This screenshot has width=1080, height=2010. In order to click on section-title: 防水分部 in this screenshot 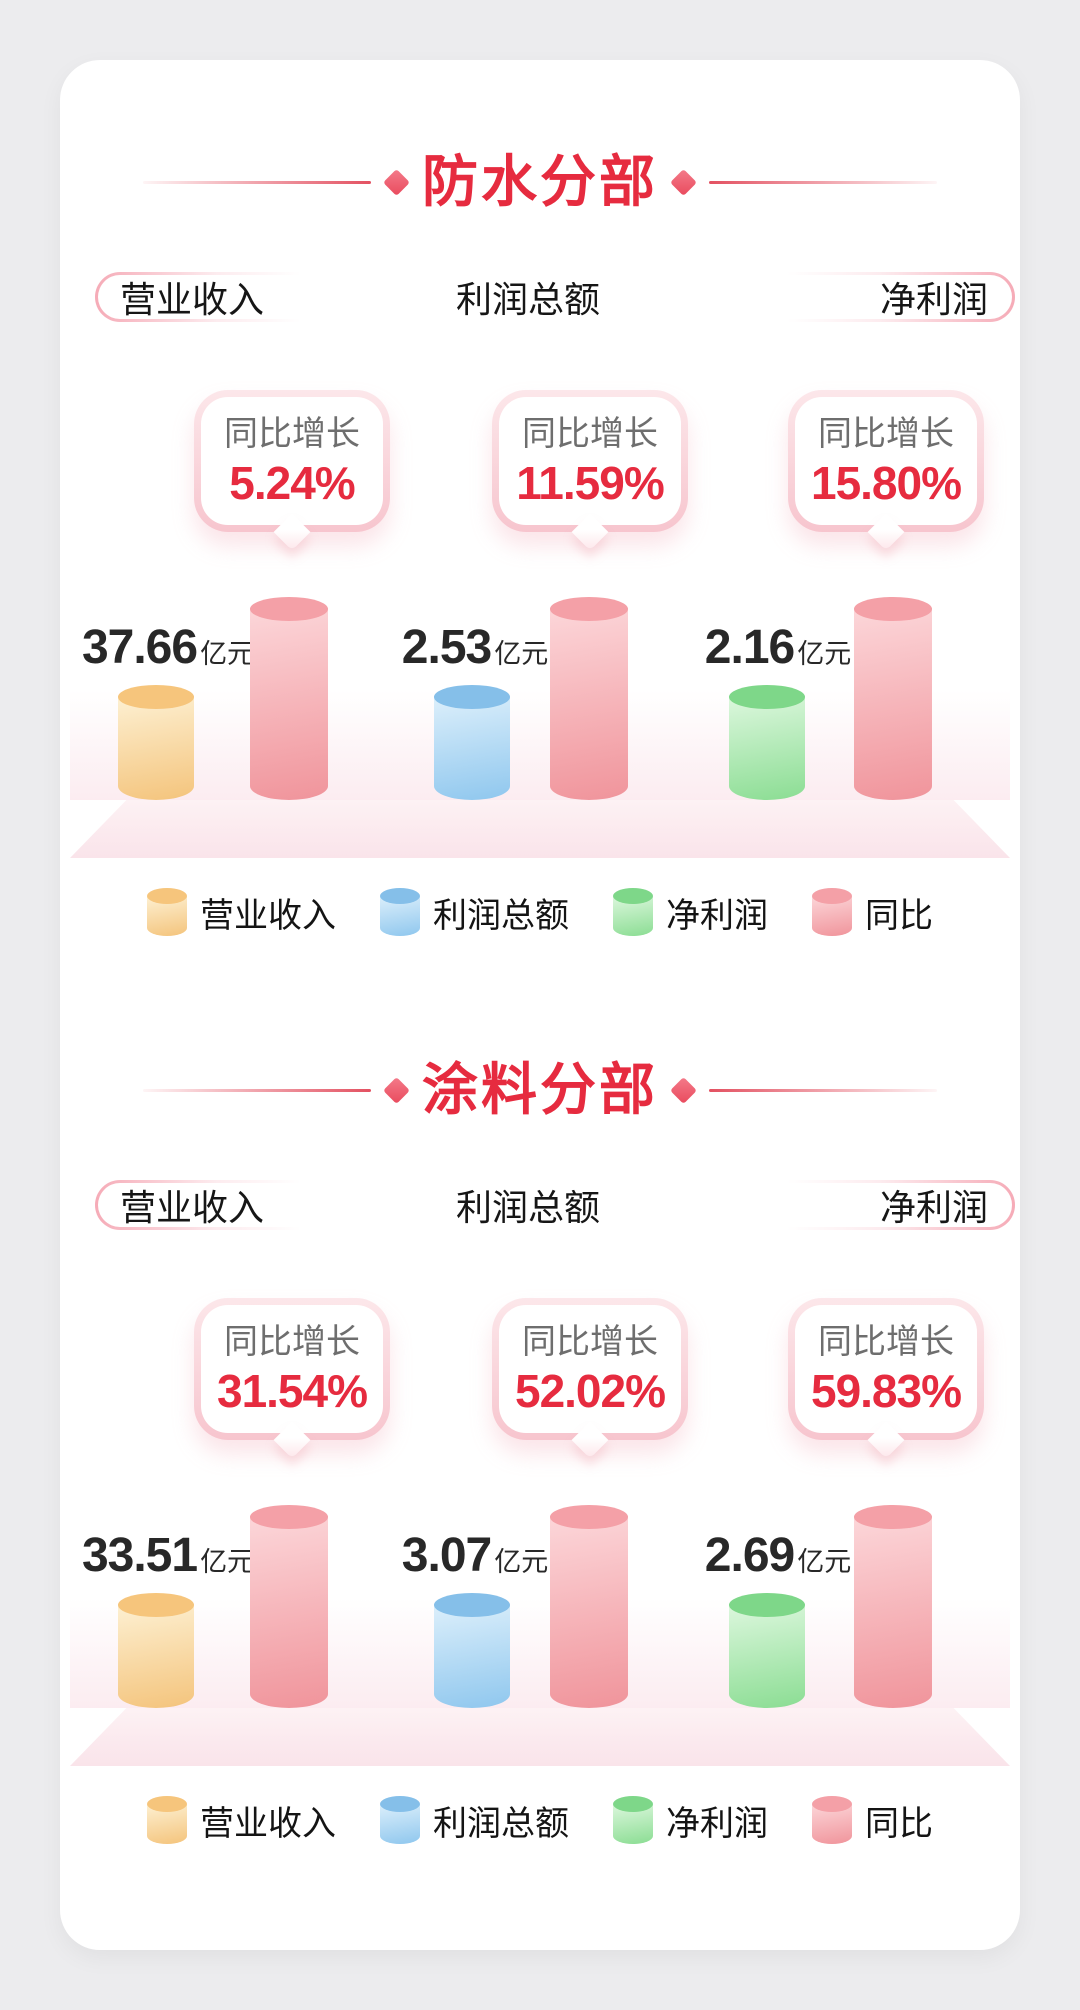, I will do `click(540, 181)`.